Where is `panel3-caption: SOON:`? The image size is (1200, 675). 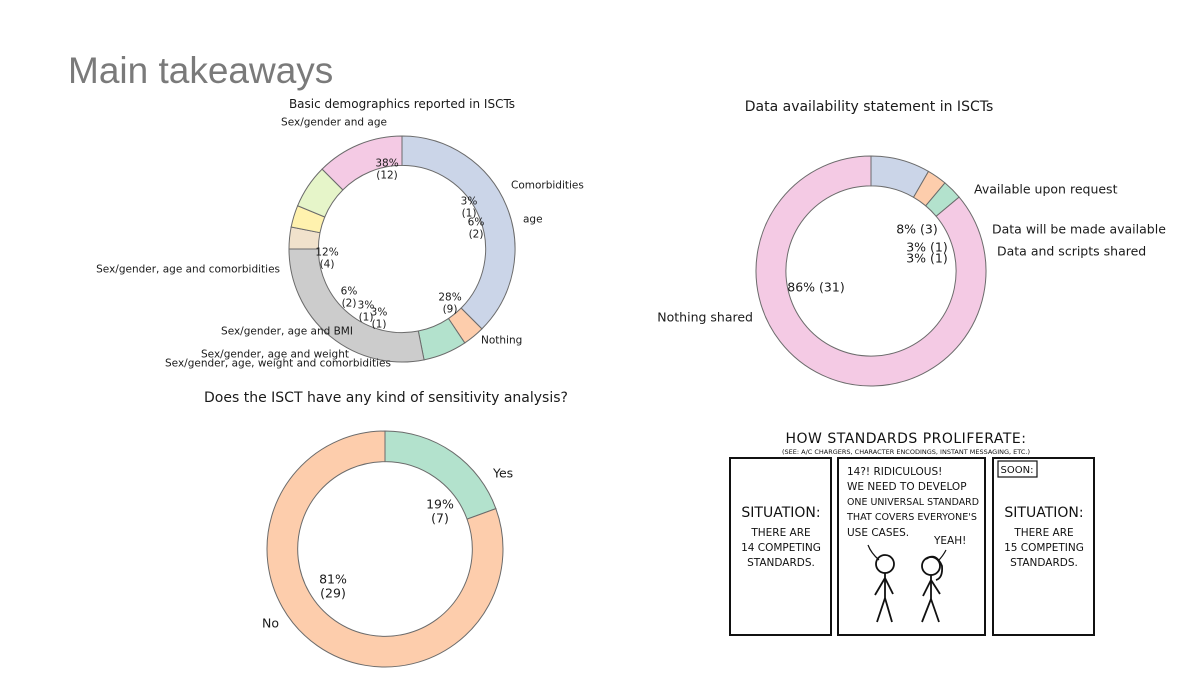
panel3-caption: SOON: is located at coordinates (1017, 470).